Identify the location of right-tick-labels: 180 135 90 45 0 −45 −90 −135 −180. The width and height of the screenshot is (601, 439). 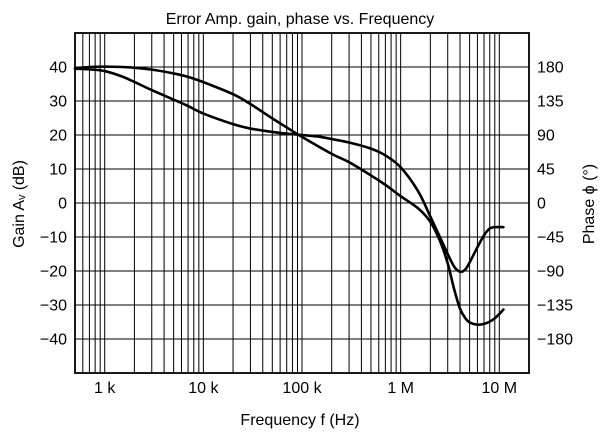
(555, 204).